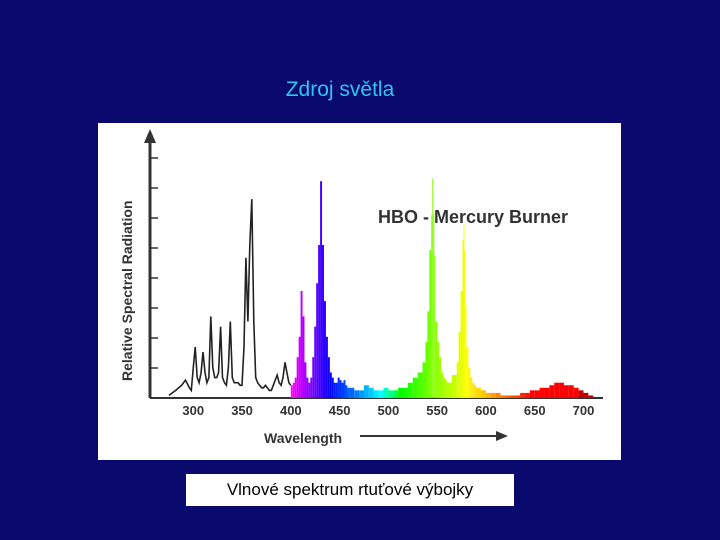 The image size is (720, 540). What do you see at coordinates (473, 217) in the screenshot?
I see `chart-title: HBO - Mercury Burner` at bounding box center [473, 217].